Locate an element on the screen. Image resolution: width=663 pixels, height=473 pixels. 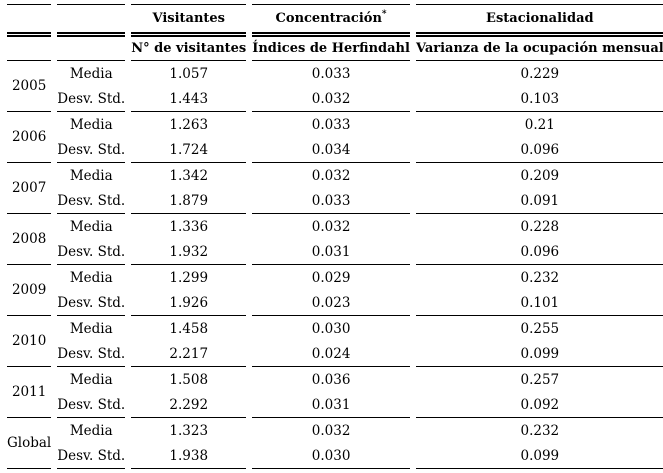
varianza-value: 0.229 is located at coordinates (540, 73).